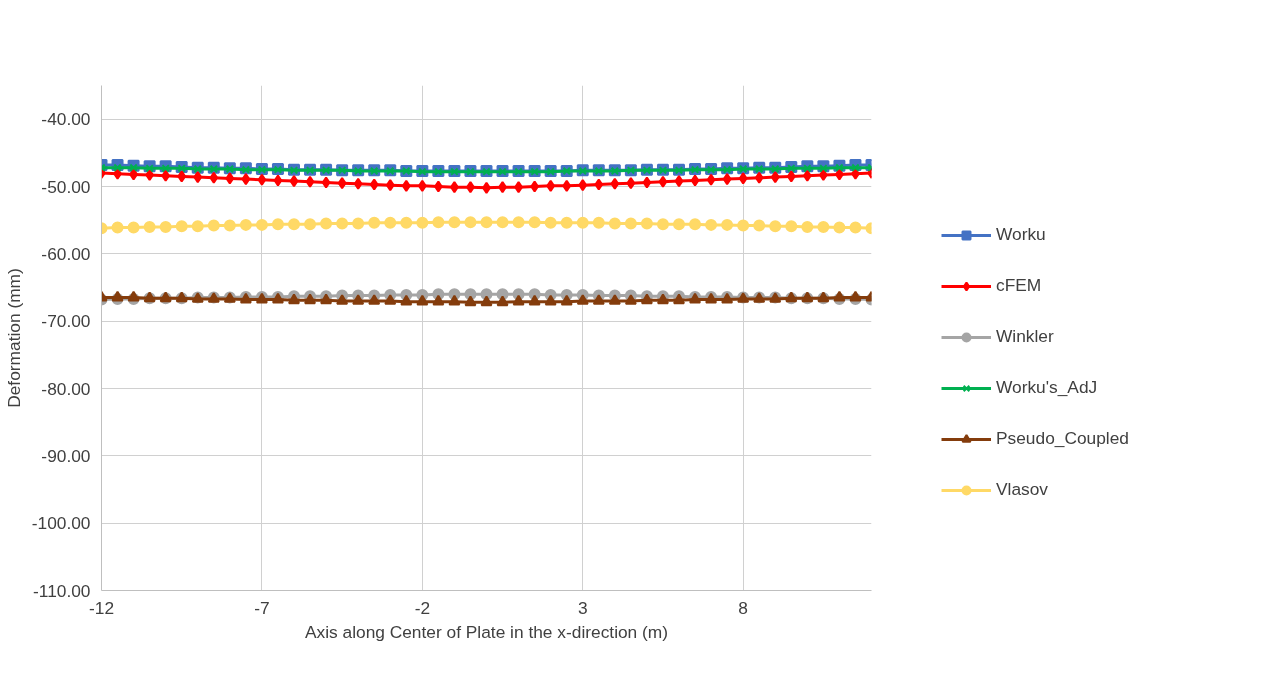 This screenshot has width=1263, height=695. Describe the element at coordinates (1062, 438) in the screenshot. I see `legend-label: Pseudo_Coupled` at that location.